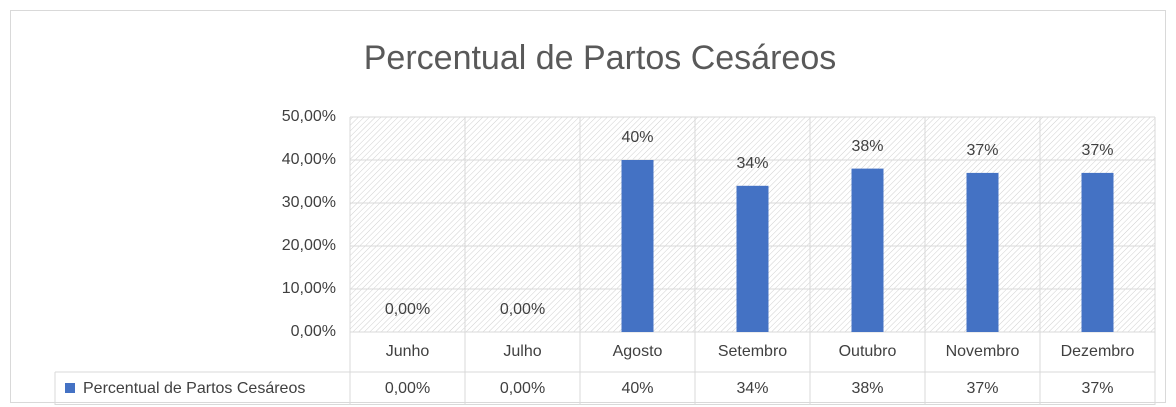  I want to click on x-tick-label: Julho, so click(522, 351).